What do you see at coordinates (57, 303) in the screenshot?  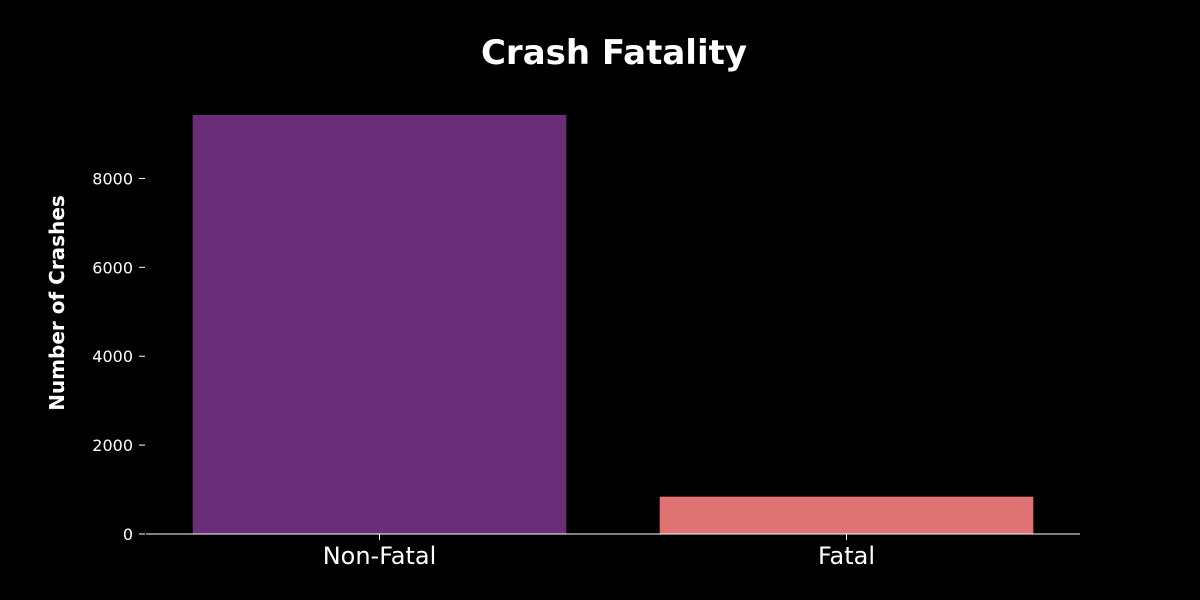 I see `y-axis-label: Number of Crashes` at bounding box center [57, 303].